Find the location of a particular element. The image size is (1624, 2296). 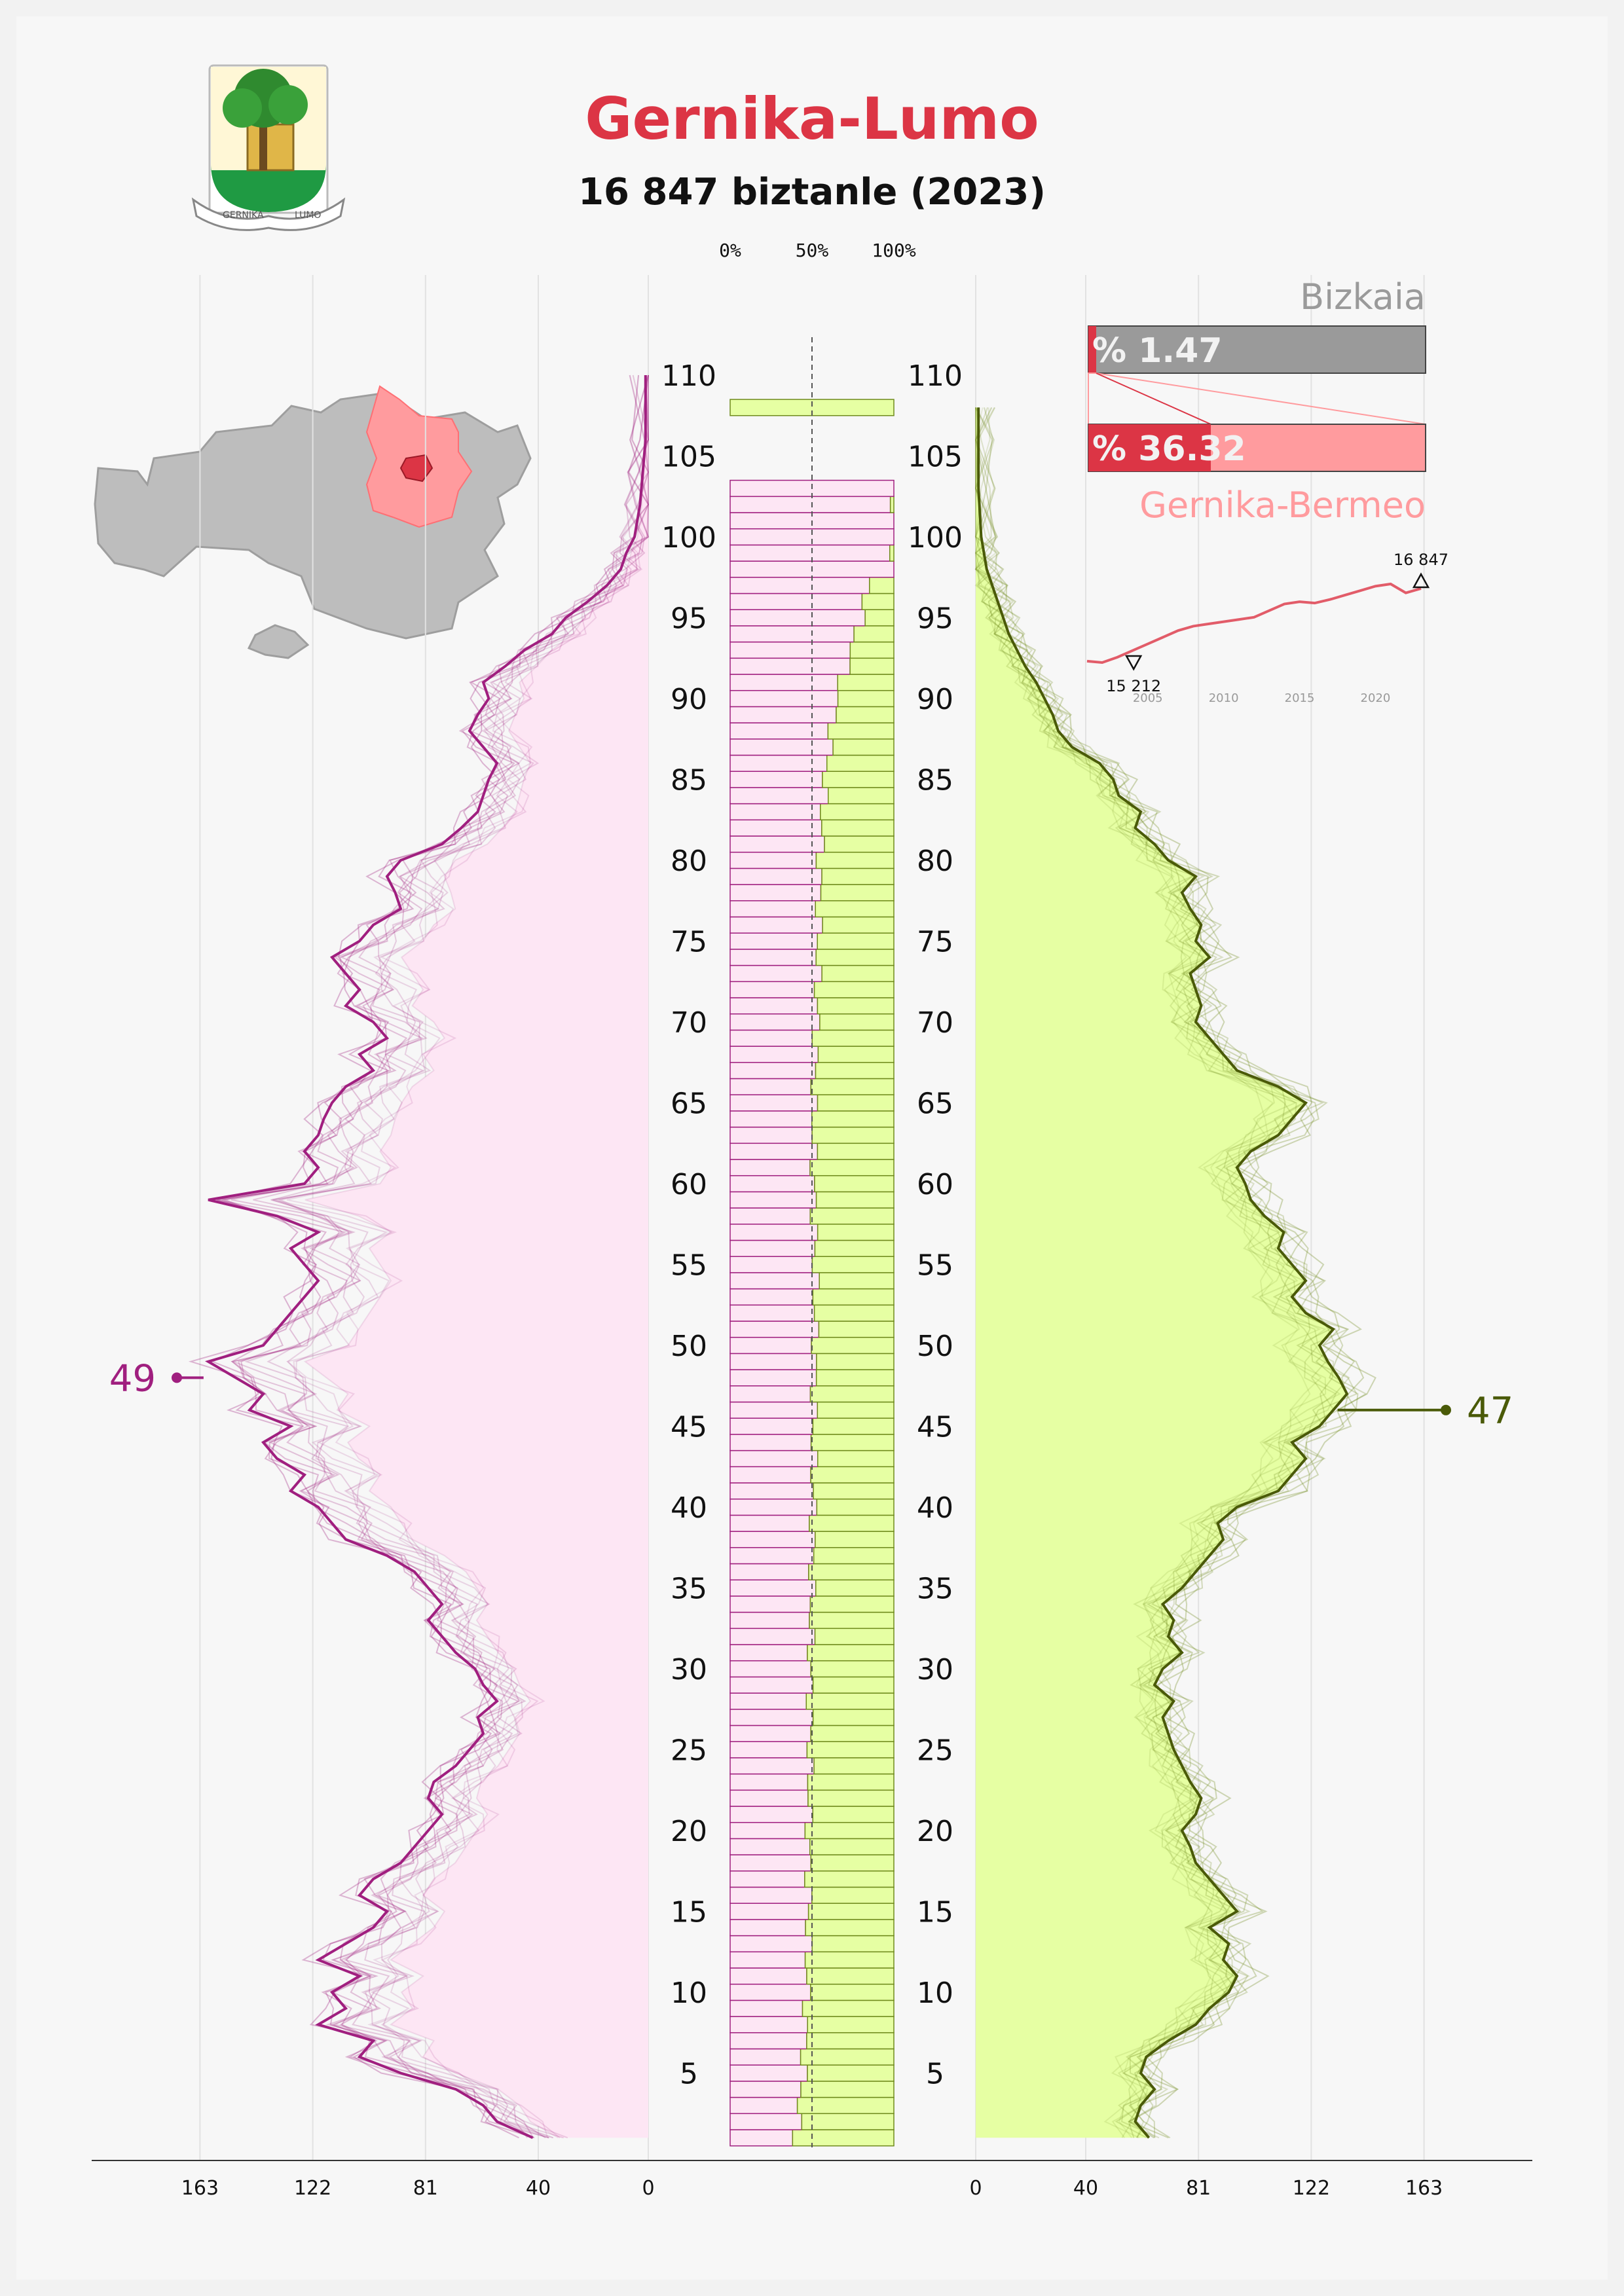

age-tick-label: 95 is located at coordinates (689, 619).